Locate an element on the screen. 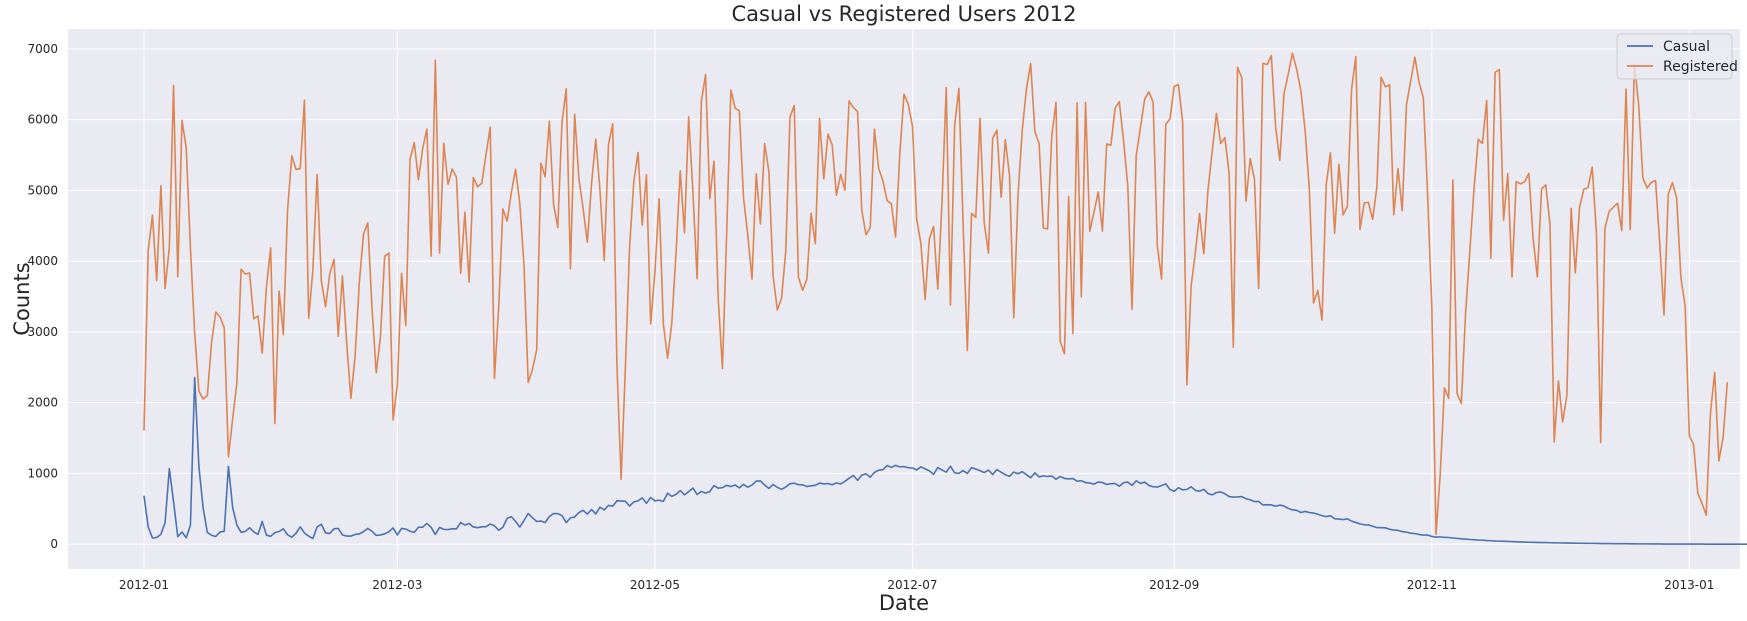  x-tick-label: 2012-05 is located at coordinates (655, 585).